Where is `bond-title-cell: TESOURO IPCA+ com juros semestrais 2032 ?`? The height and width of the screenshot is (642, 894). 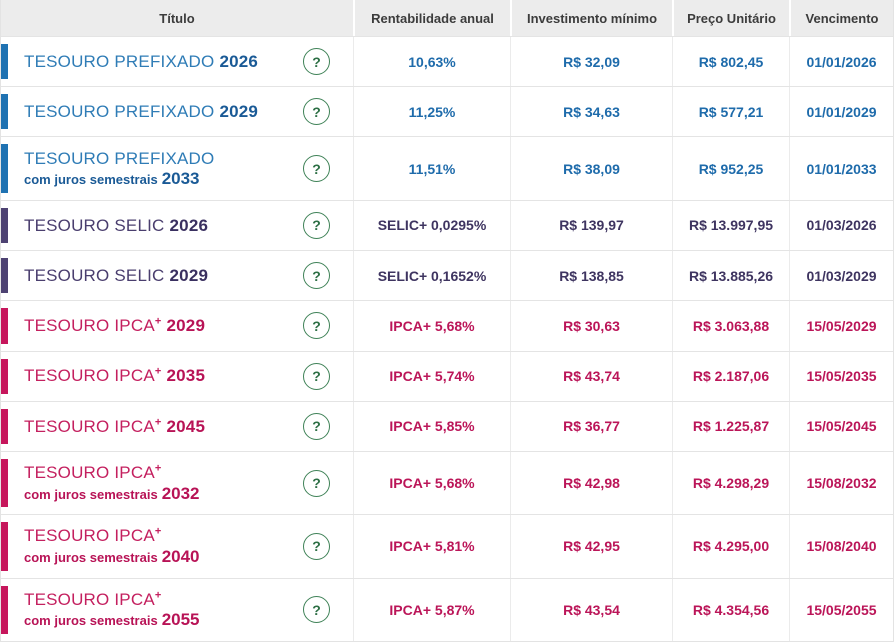 bond-title-cell: TESOURO IPCA+ com juros semestrais 2032 ? is located at coordinates (177, 483).